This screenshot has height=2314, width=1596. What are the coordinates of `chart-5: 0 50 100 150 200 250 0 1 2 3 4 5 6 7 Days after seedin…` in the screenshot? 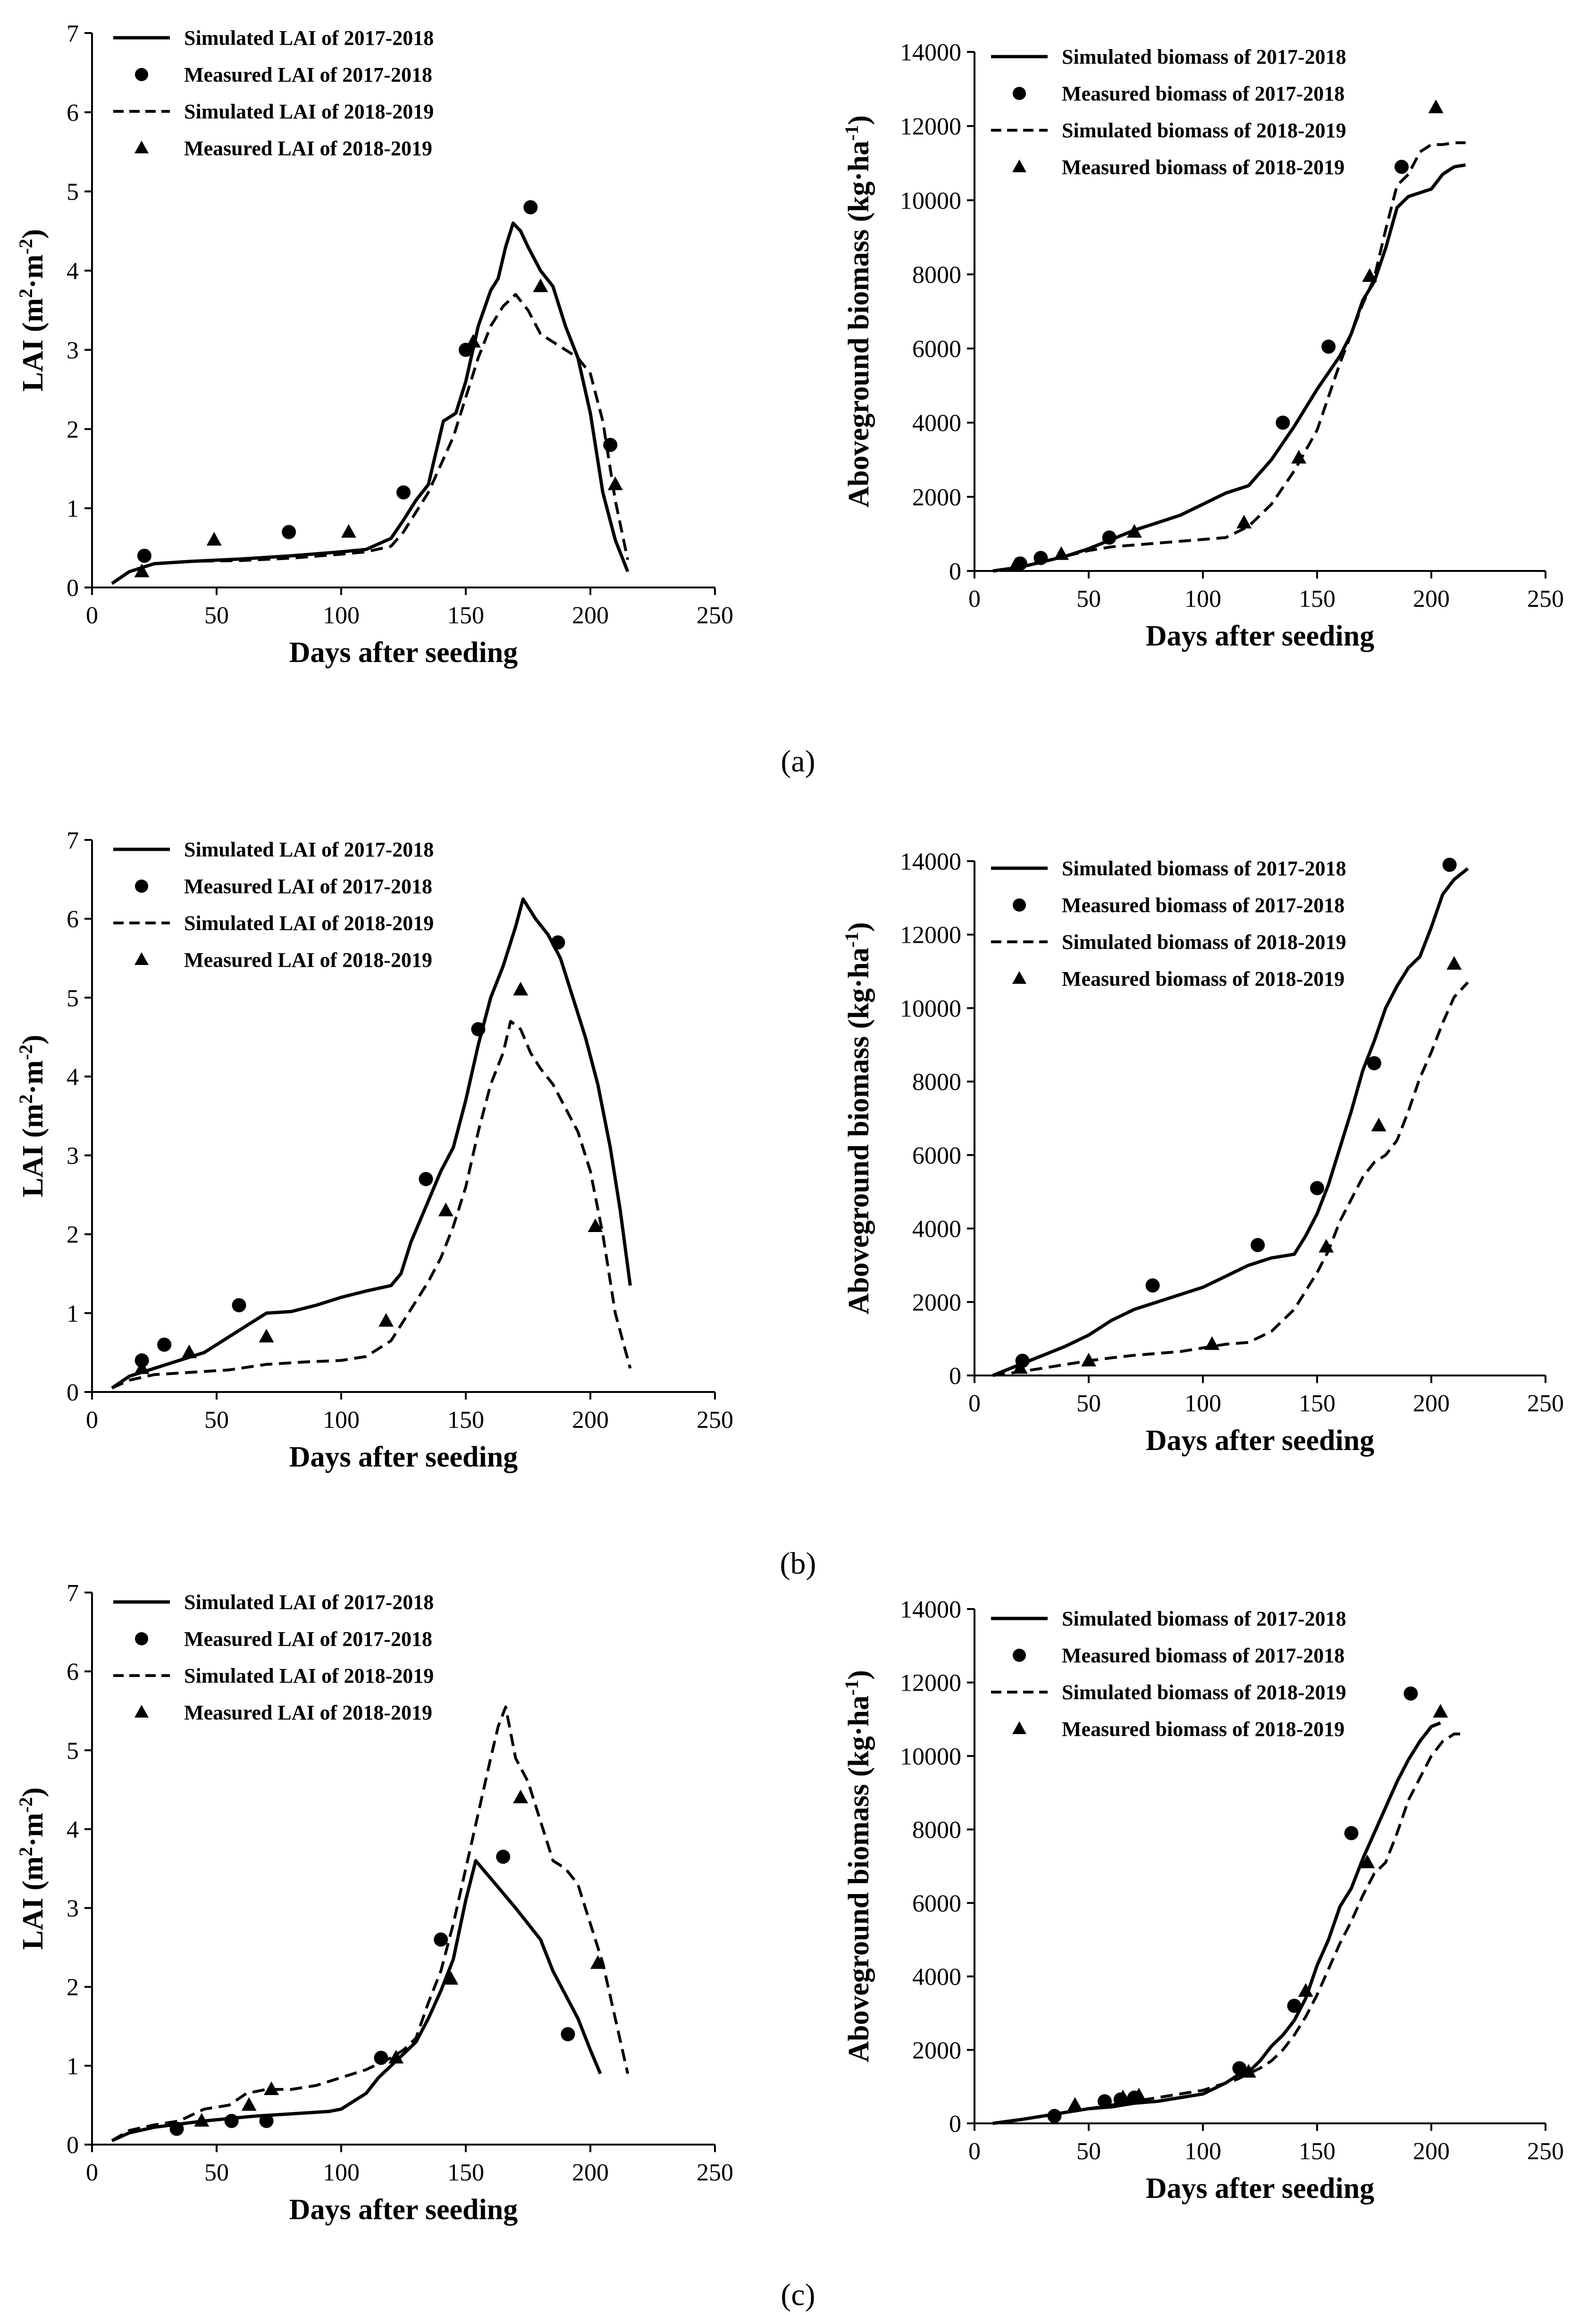 It's located at (374, 1903).